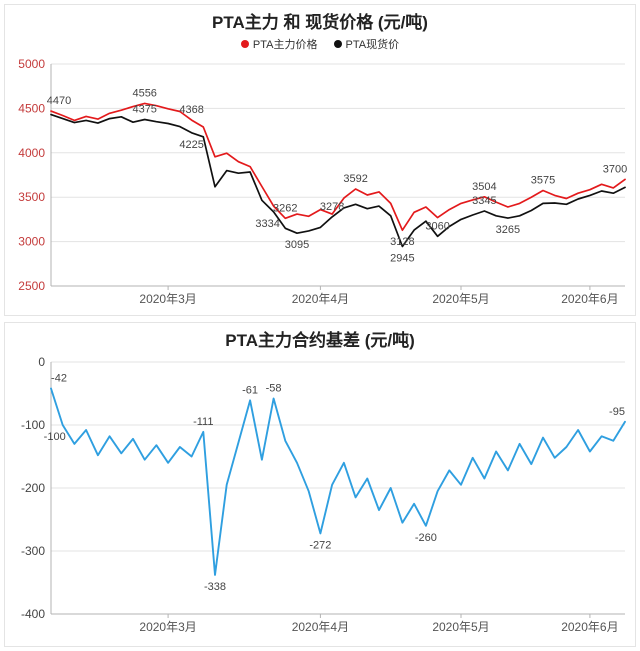  I want to click on price-chart-legend: PTA主力价格 PTA现货价, so click(320, 44).